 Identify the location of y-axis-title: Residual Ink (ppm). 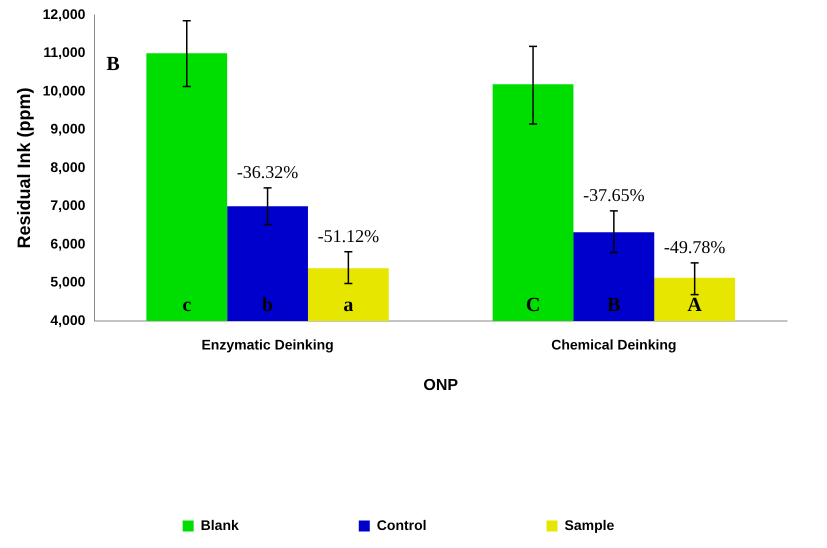
(24, 168).